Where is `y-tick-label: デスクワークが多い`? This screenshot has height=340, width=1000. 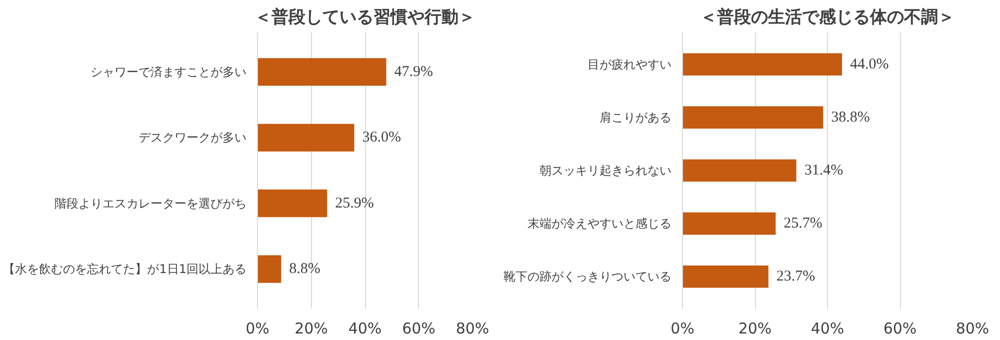 y-tick-label: デスクワークが多い is located at coordinates (192, 137).